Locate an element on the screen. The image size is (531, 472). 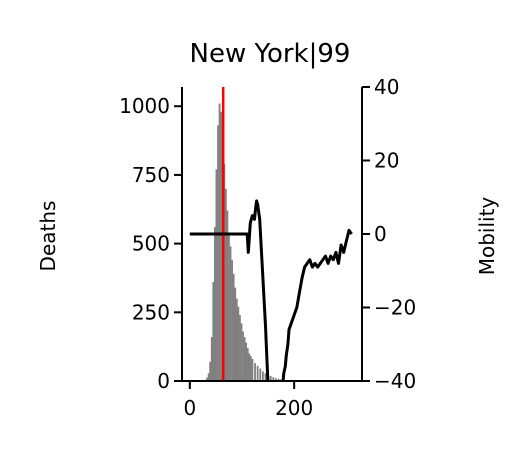
mobility-line-group is located at coordinates (271, 290).